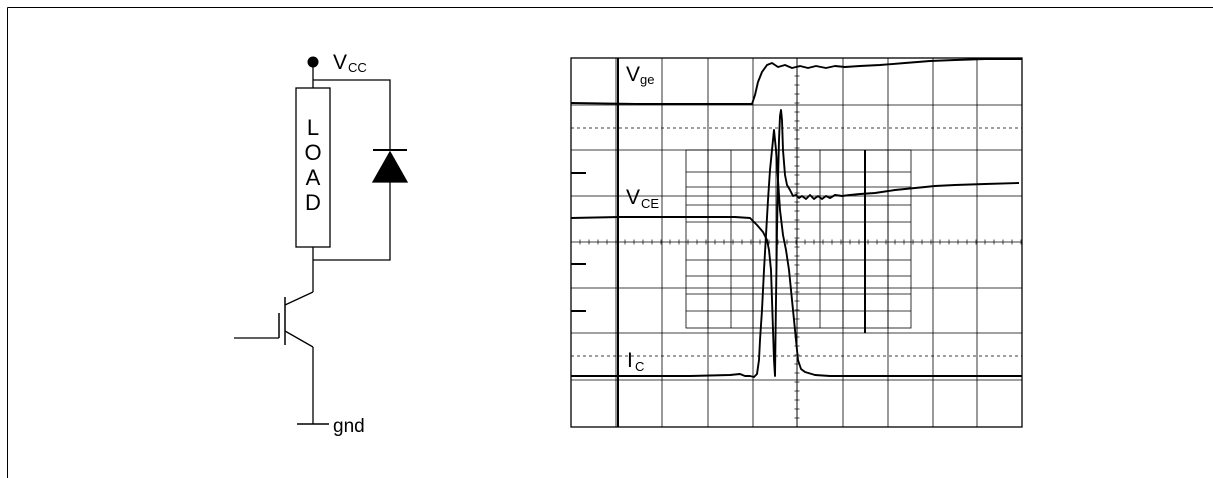 This screenshot has width=1213, height=478. Describe the element at coordinates (313, 202) in the screenshot. I see `load-letter-4: D` at that location.